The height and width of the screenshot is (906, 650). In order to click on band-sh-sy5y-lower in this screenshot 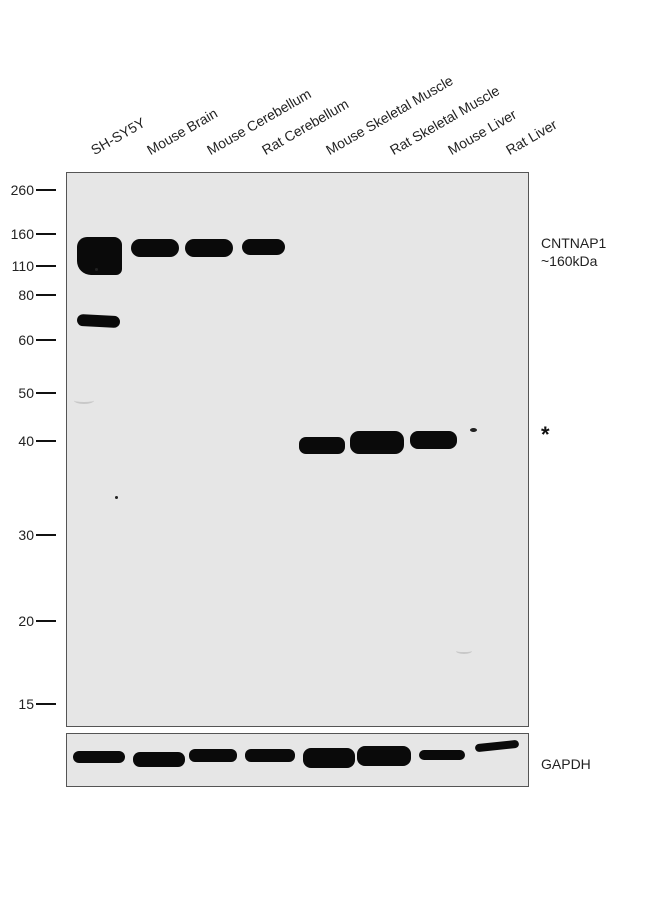, I will do `click(98, 321)`.